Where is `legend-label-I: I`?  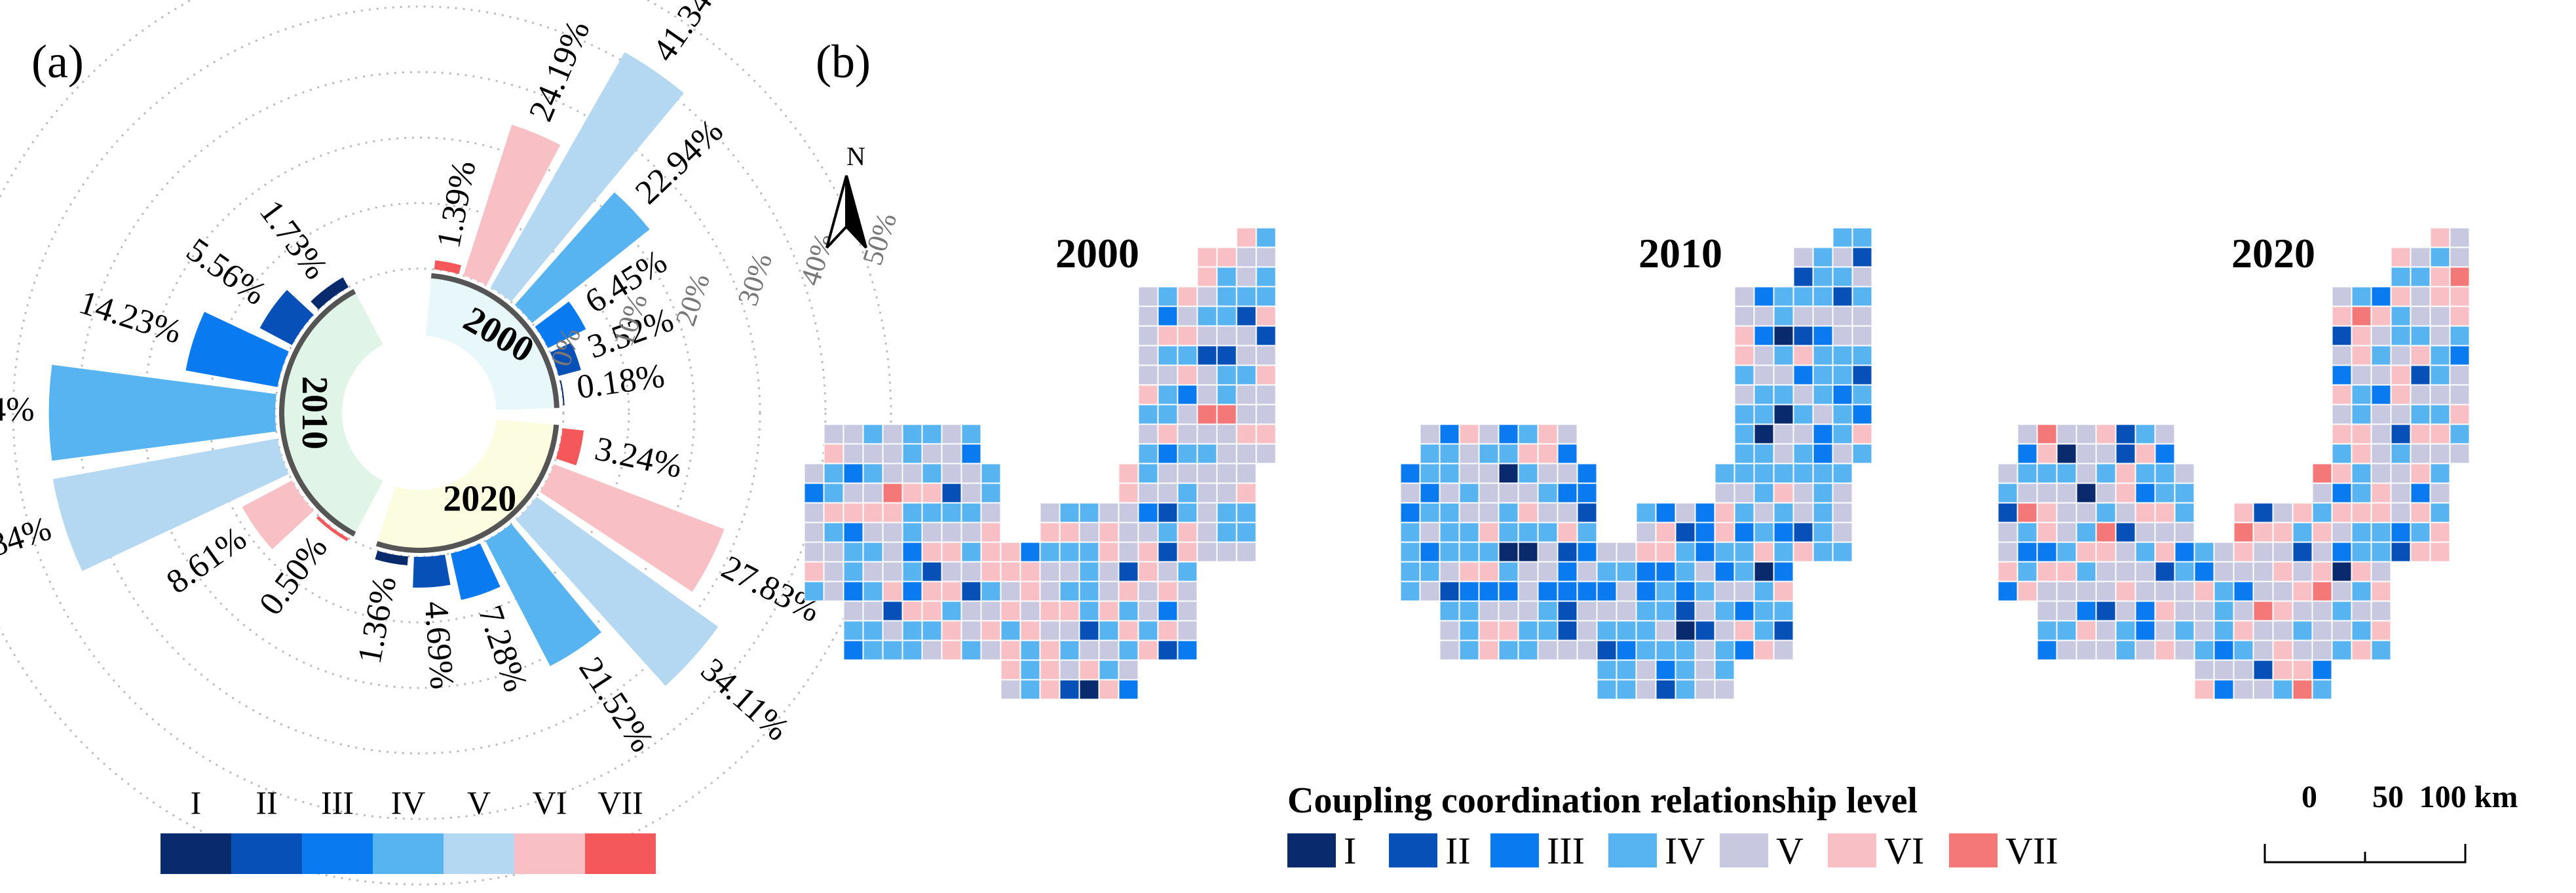 legend-label-I: I is located at coordinates (196, 802).